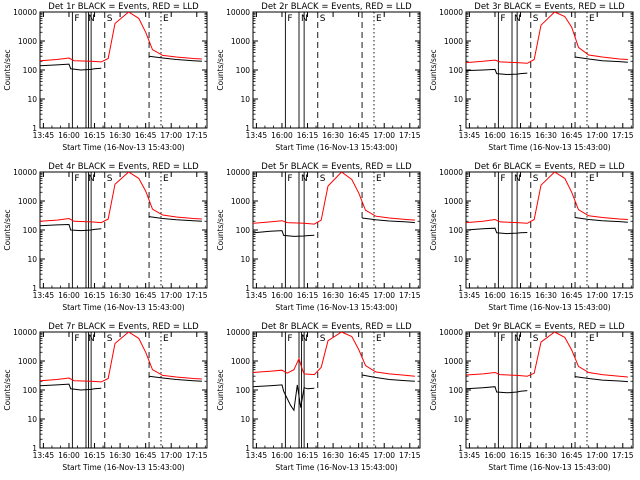 This screenshot has height=480, width=640. I want to click on chart-title: Det 2r BLACK = Events, RED = LLD, so click(336, 7).